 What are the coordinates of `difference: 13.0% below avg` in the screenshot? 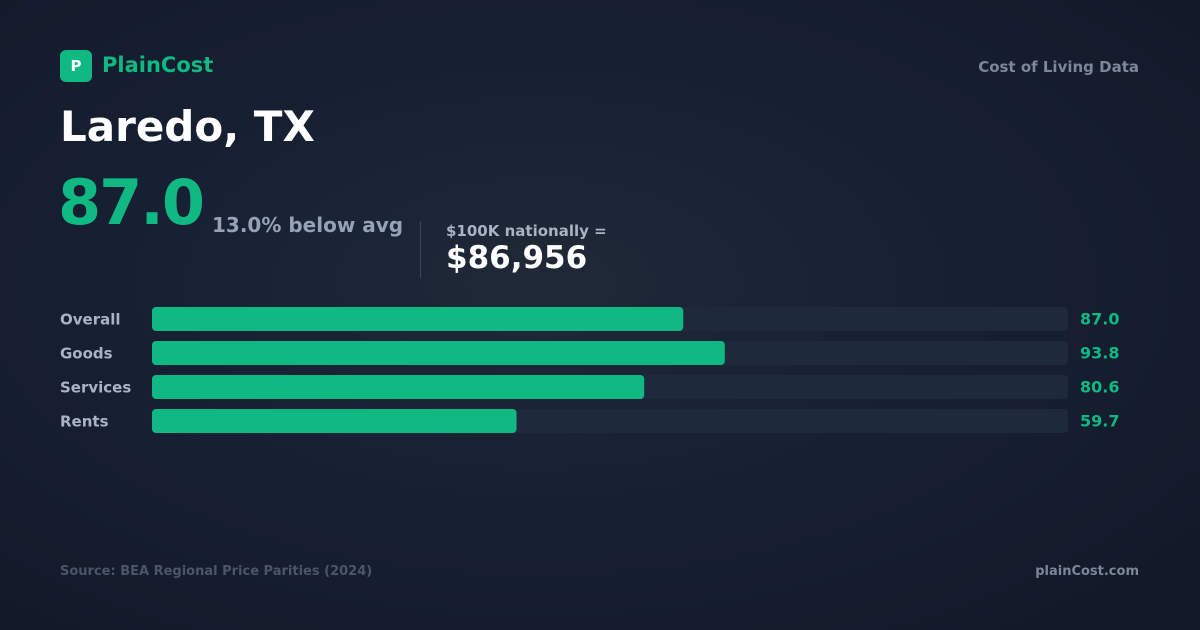 It's located at (308, 225).